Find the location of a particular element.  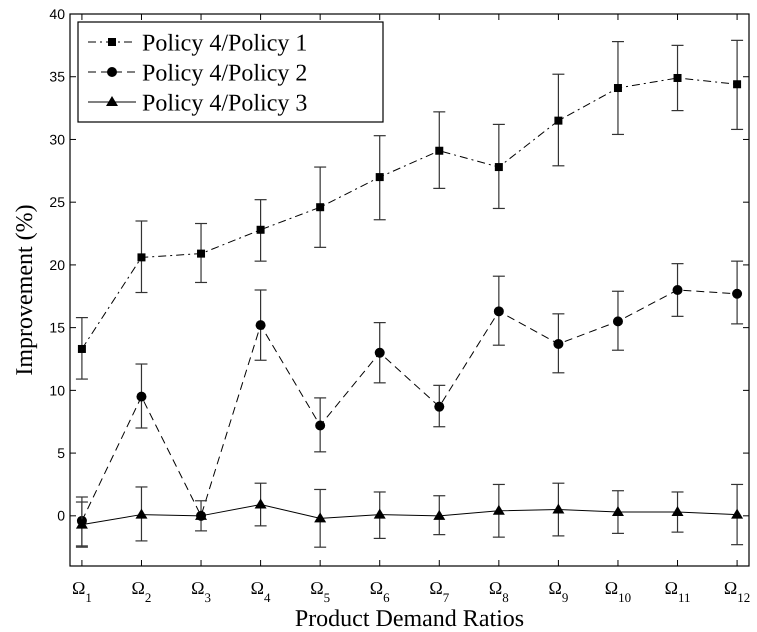

x-tick-label: Ω$_{4}$ is located at coordinates (261, 591).